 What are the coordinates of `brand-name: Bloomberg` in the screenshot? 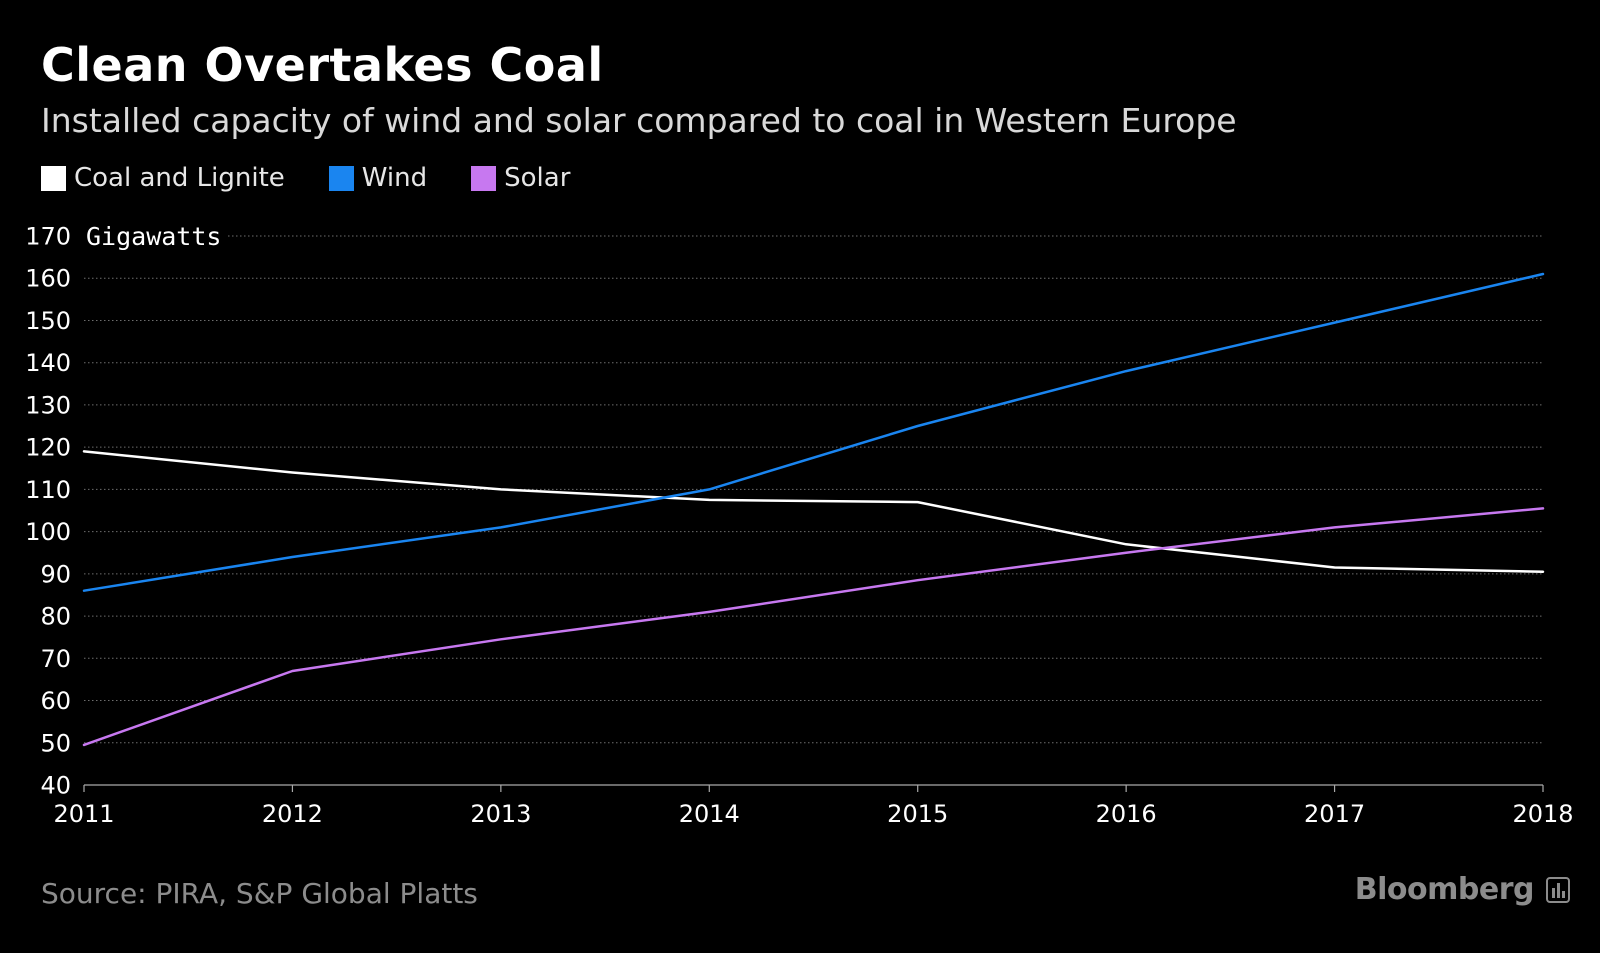 It's located at (1444, 889).